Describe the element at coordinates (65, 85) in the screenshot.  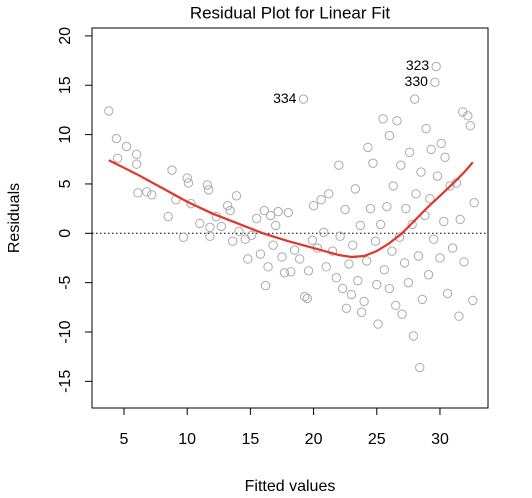
I see `y-tick-label: 15` at that location.